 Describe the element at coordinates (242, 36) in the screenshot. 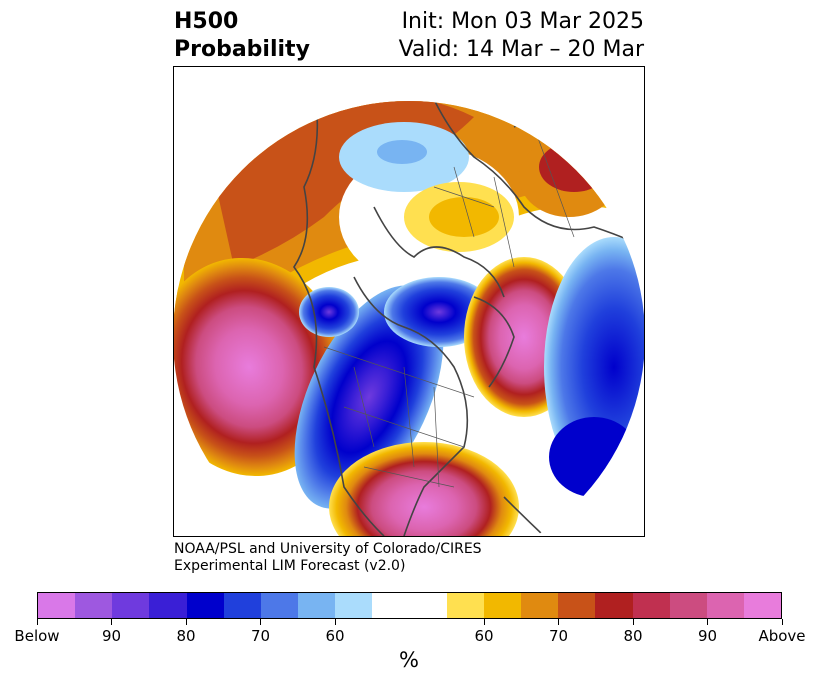

I see `chart-title: H500 Probability` at that location.